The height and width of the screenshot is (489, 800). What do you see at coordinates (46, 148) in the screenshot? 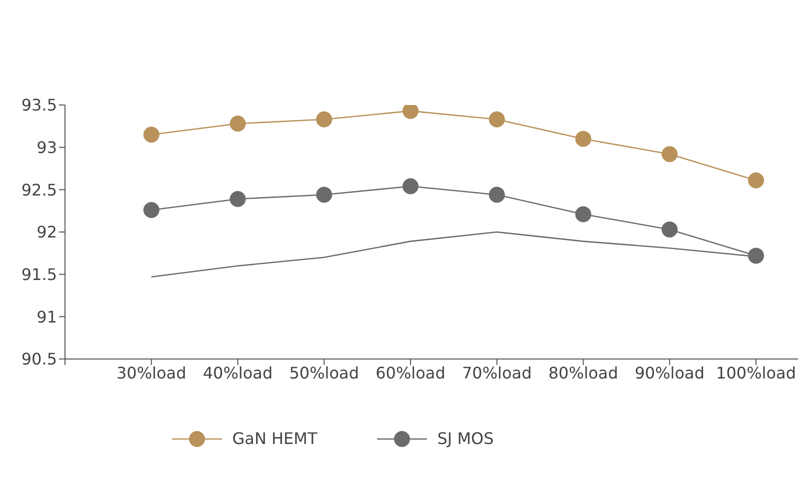
I see `y-tick-label: 93` at bounding box center [46, 148].